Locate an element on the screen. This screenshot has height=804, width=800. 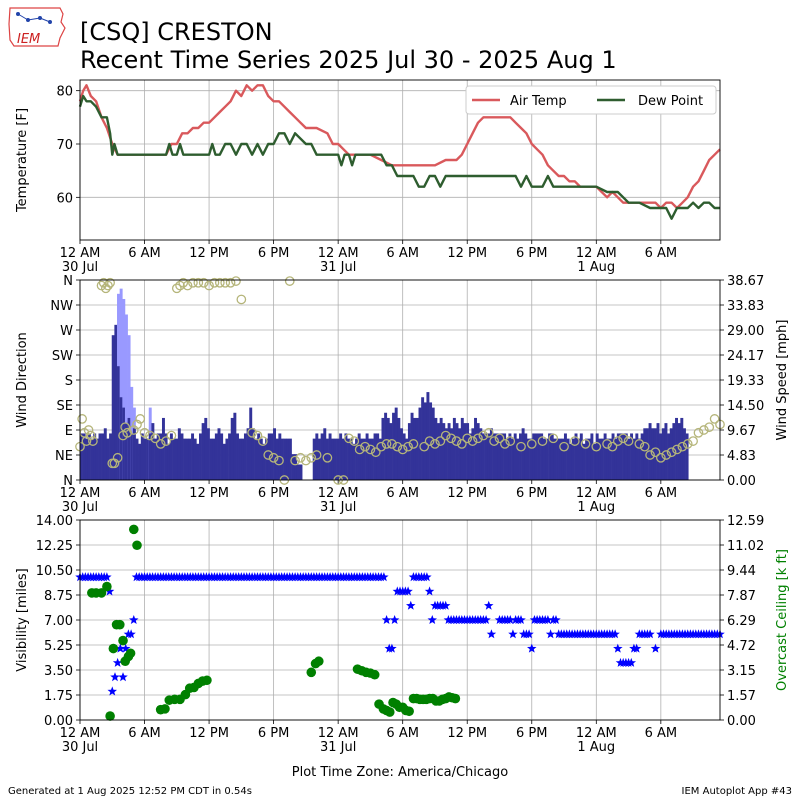
visibility-tick-label: 3.50 is located at coordinates (58, 671).